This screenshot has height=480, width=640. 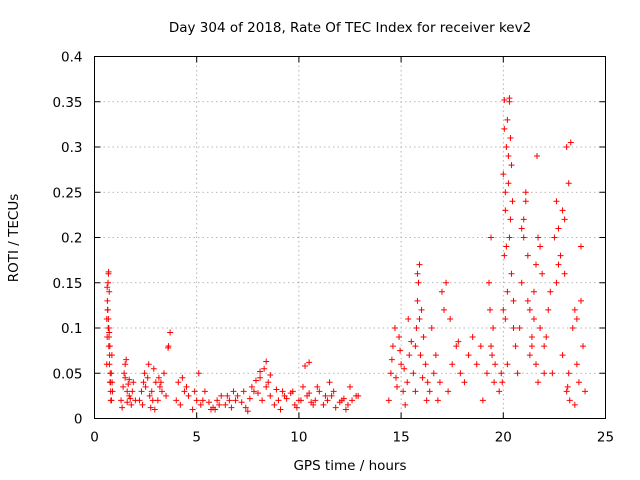 What do you see at coordinates (67, 284) in the screenshot?
I see `y-tick-label: 0.15` at bounding box center [67, 284].